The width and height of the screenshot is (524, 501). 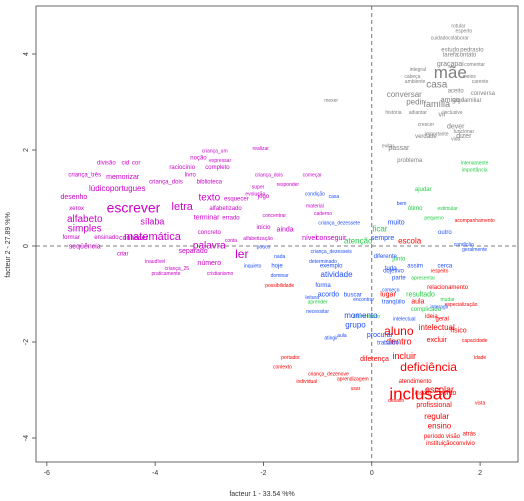 I want to click on word-point: dizer, so click(x=464, y=136).